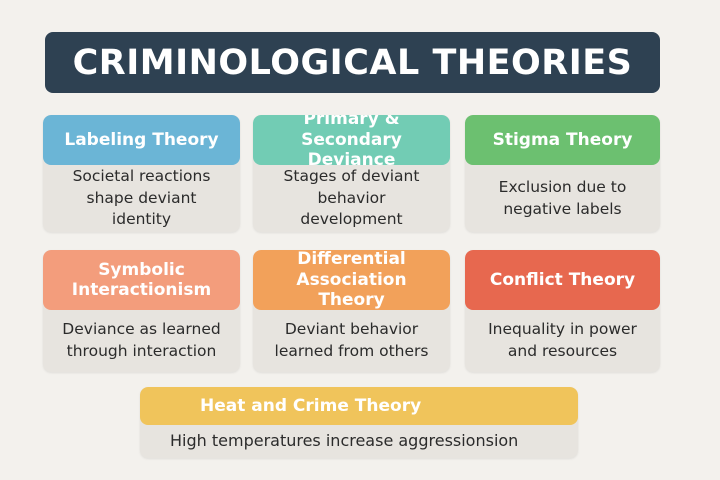  Describe the element at coordinates (141, 340) in the screenshot. I see `theory-card-description: Deviance as learned through interaction` at that location.